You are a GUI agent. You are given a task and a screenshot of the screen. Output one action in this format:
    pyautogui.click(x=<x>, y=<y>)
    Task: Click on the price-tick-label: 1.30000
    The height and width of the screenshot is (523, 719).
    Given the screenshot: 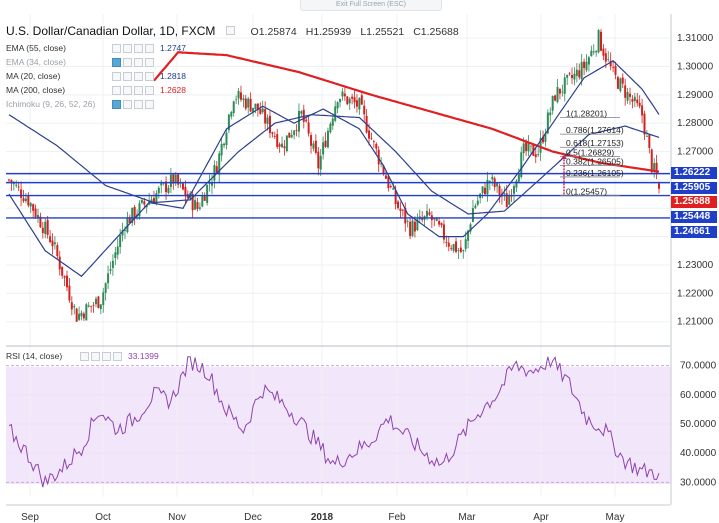 What is the action you would take?
    pyautogui.click(x=695, y=66)
    